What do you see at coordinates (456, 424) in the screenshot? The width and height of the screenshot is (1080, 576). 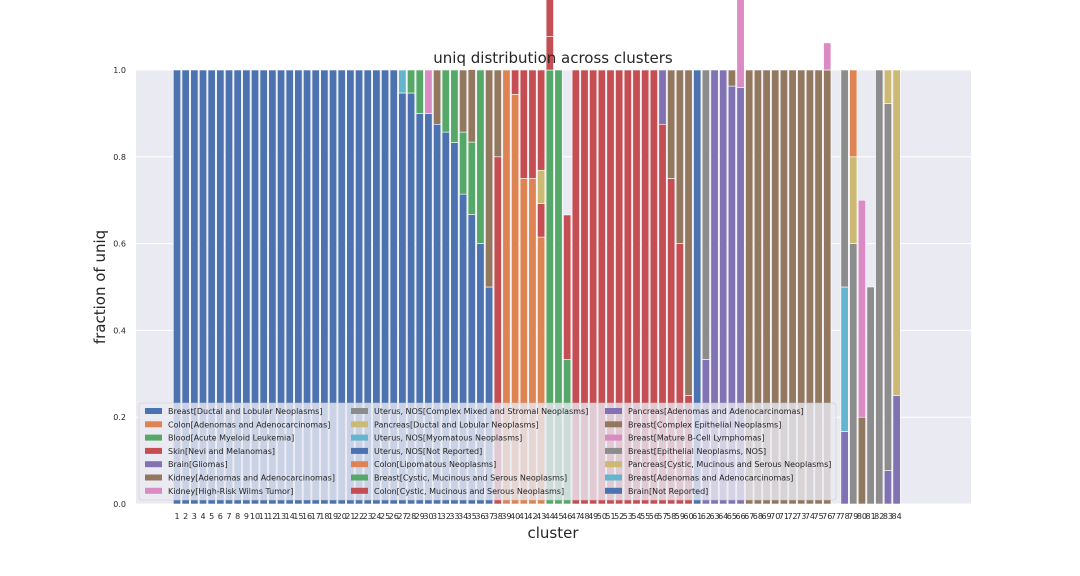 I see `legend-label: Pancreas[Ductal and Lobular Neoplasms]` at bounding box center [456, 424].